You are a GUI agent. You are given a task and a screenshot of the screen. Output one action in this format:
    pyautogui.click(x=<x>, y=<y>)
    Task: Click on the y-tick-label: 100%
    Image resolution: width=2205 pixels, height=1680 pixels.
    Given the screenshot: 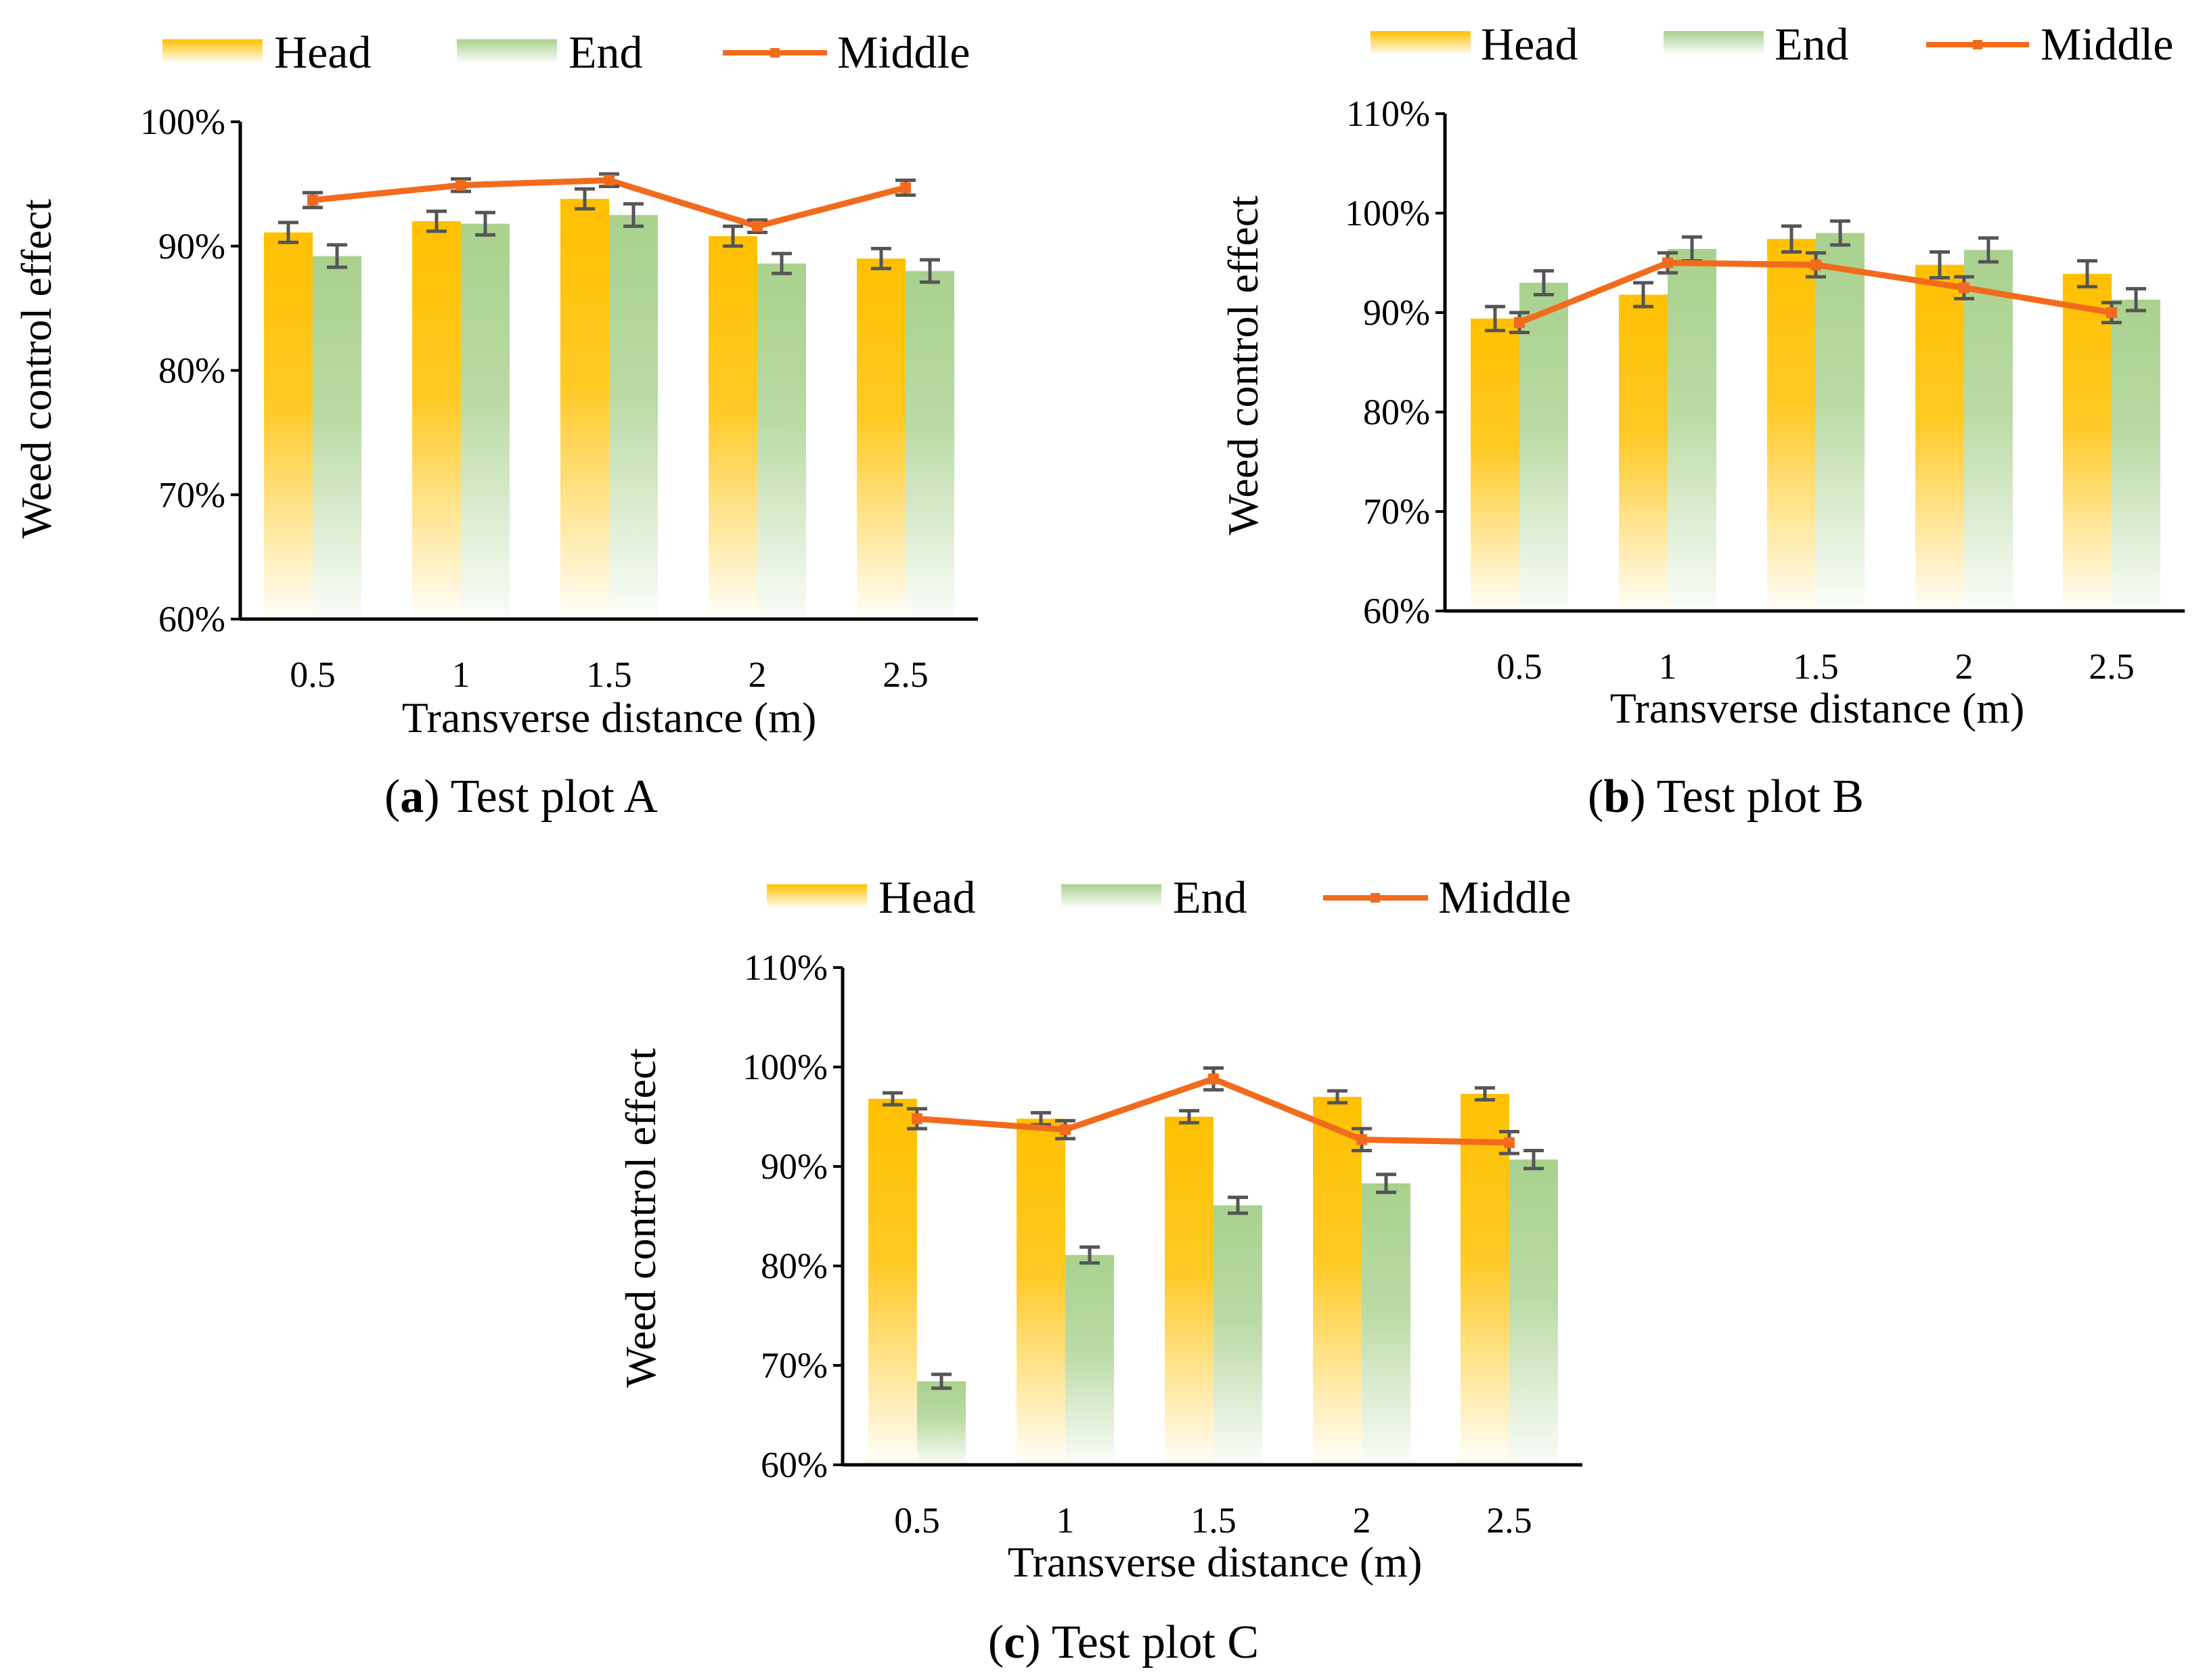 What is the action you would take?
    pyautogui.click(x=1387, y=213)
    